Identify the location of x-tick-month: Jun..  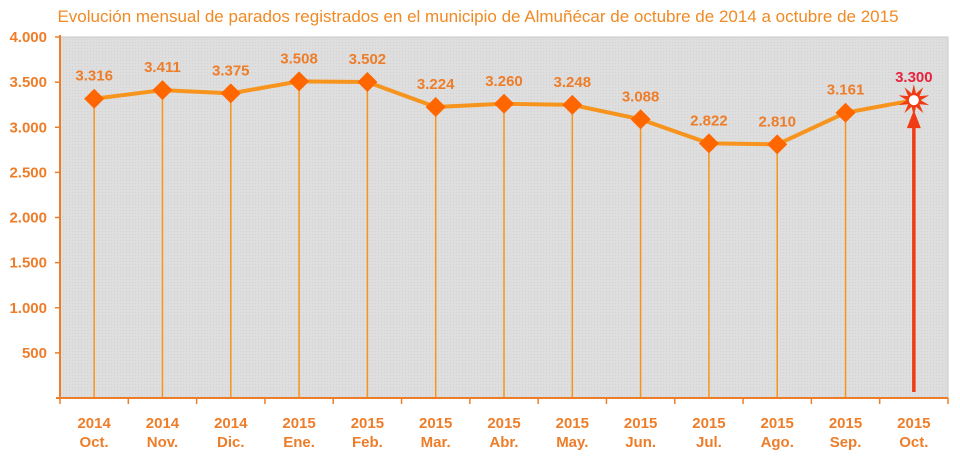
(640, 442).